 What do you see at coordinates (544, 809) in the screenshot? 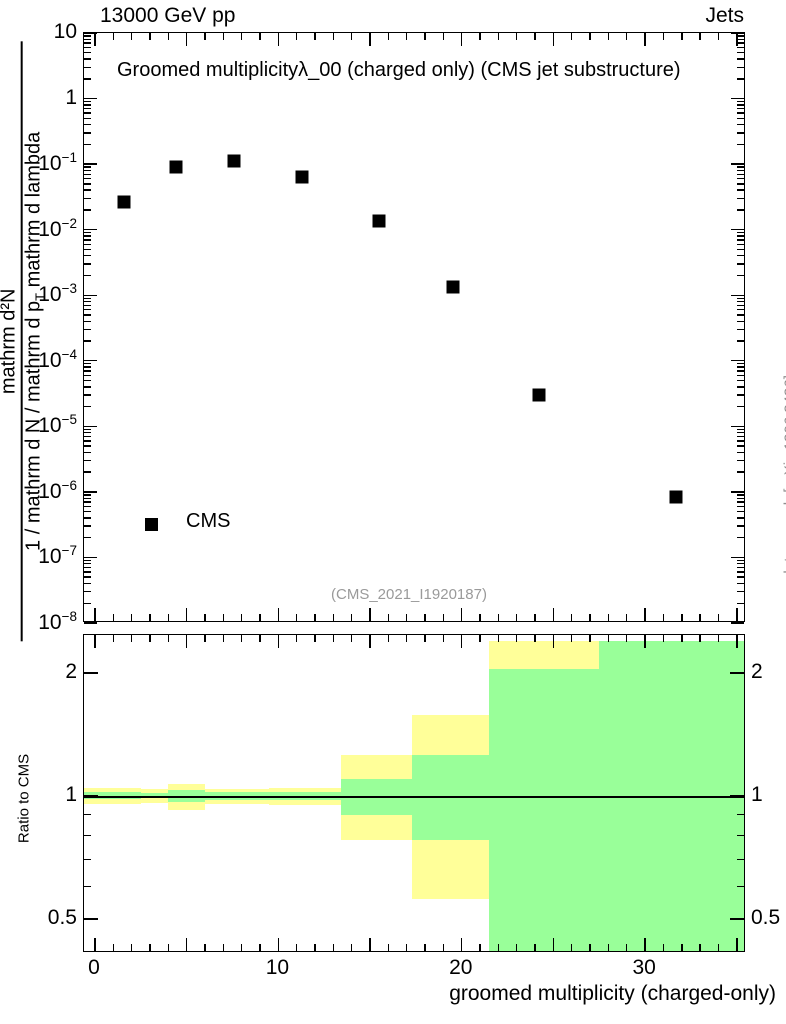
I see `ratio-band-inner` at bounding box center [544, 809].